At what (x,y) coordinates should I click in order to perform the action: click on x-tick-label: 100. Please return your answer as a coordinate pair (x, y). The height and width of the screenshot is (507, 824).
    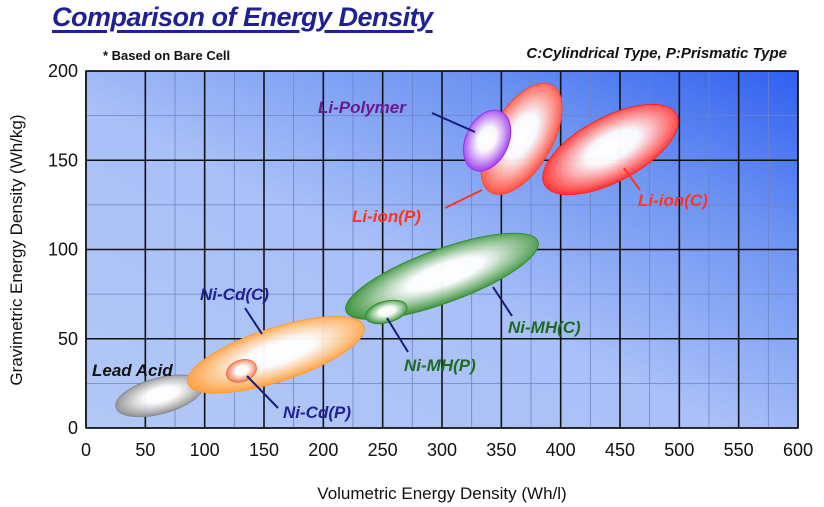
    Looking at the image, I should click on (205, 450).